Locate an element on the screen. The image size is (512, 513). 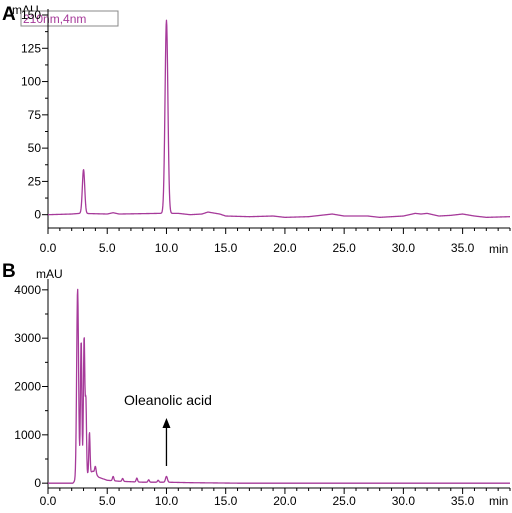
x-tick-label-b: 15.0 is located at coordinates (226, 501).